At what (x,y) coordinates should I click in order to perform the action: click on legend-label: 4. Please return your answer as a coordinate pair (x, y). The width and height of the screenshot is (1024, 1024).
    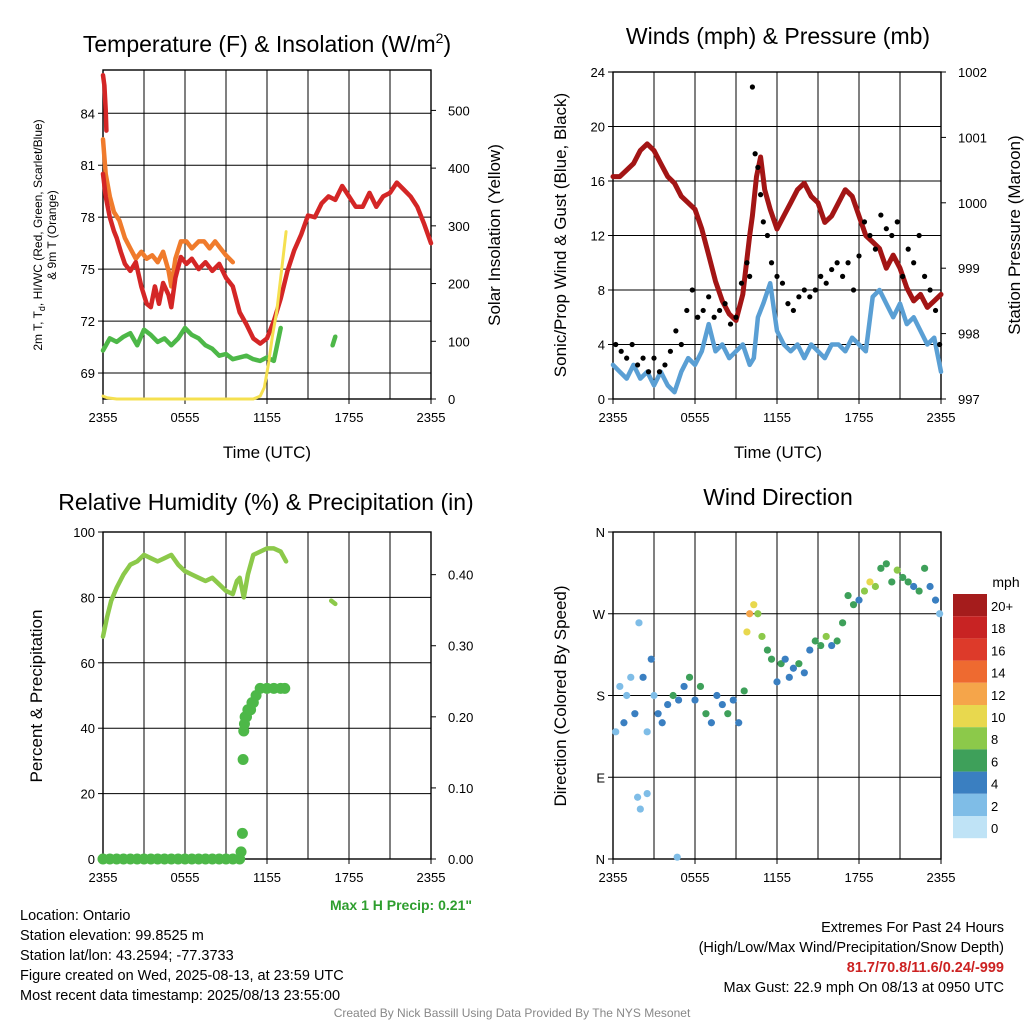
    Looking at the image, I should click on (994, 784).